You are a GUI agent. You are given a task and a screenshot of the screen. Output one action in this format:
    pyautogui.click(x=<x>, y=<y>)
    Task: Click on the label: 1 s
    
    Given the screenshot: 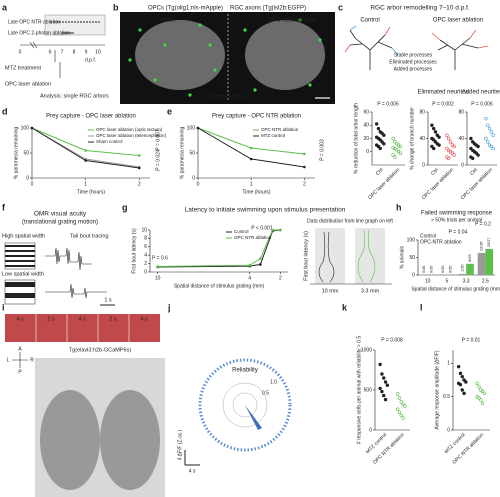 What is the action you would take?
    pyautogui.click(x=108, y=300)
    